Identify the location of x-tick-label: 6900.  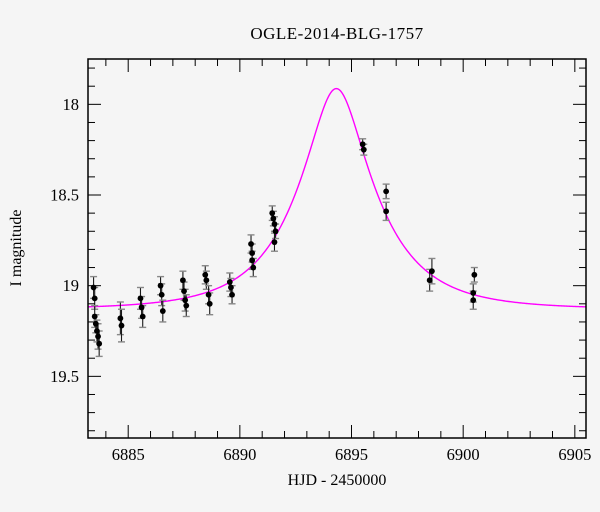
(463, 454).